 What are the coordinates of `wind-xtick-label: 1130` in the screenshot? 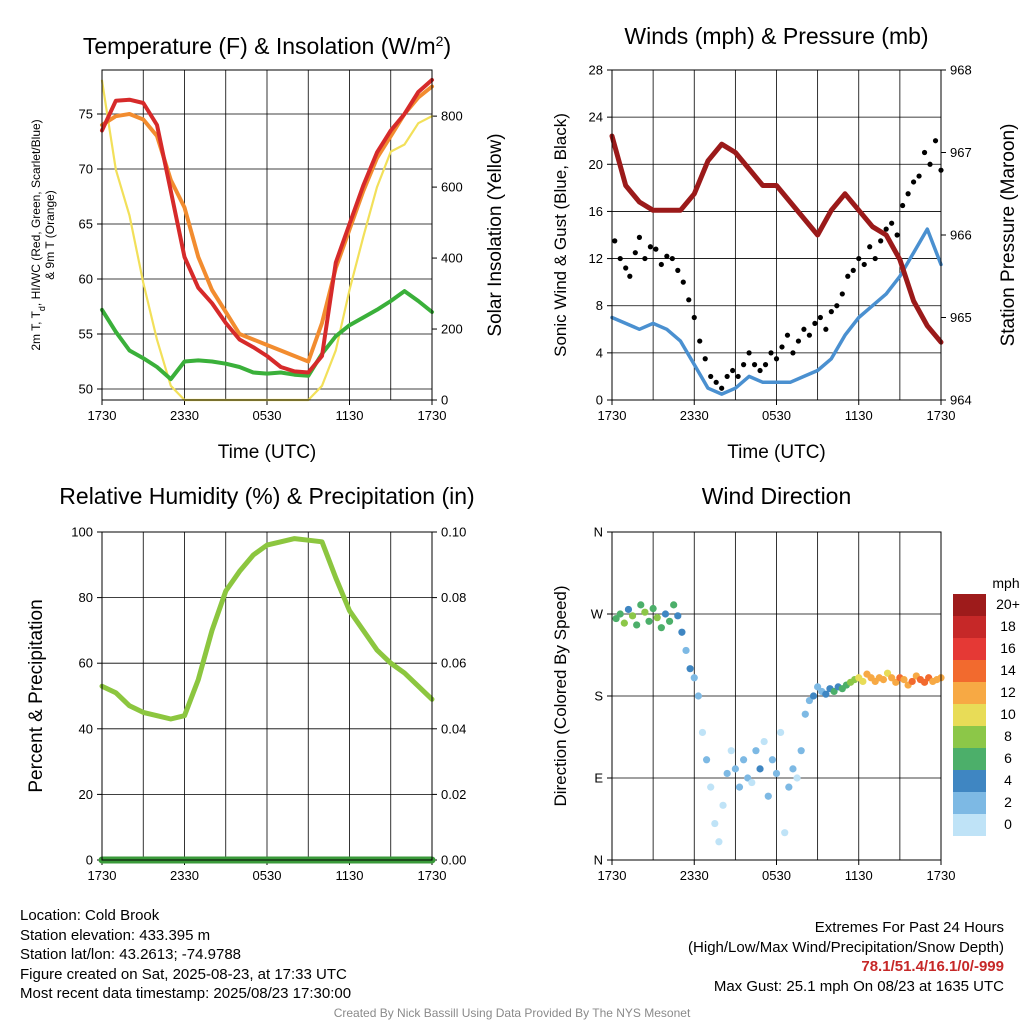 It's located at (859, 415).